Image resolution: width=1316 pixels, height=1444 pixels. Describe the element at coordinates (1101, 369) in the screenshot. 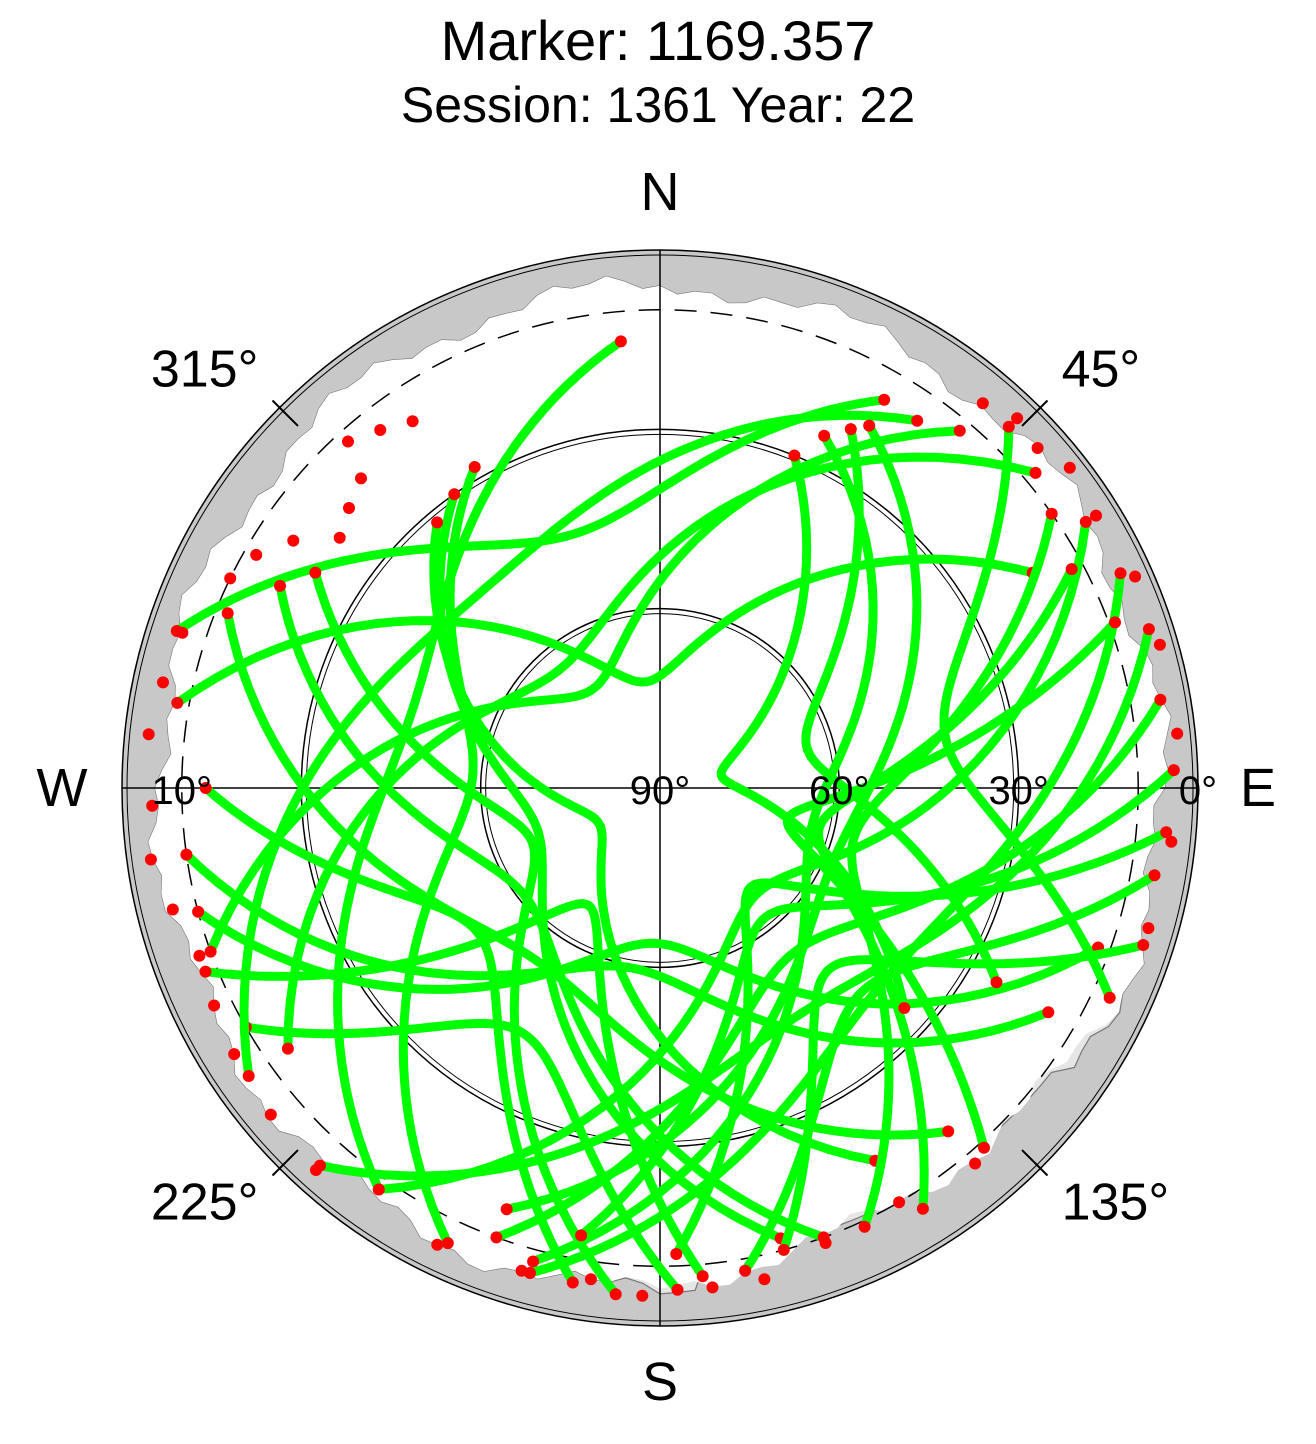

I see `azimuth-label: 45°` at that location.